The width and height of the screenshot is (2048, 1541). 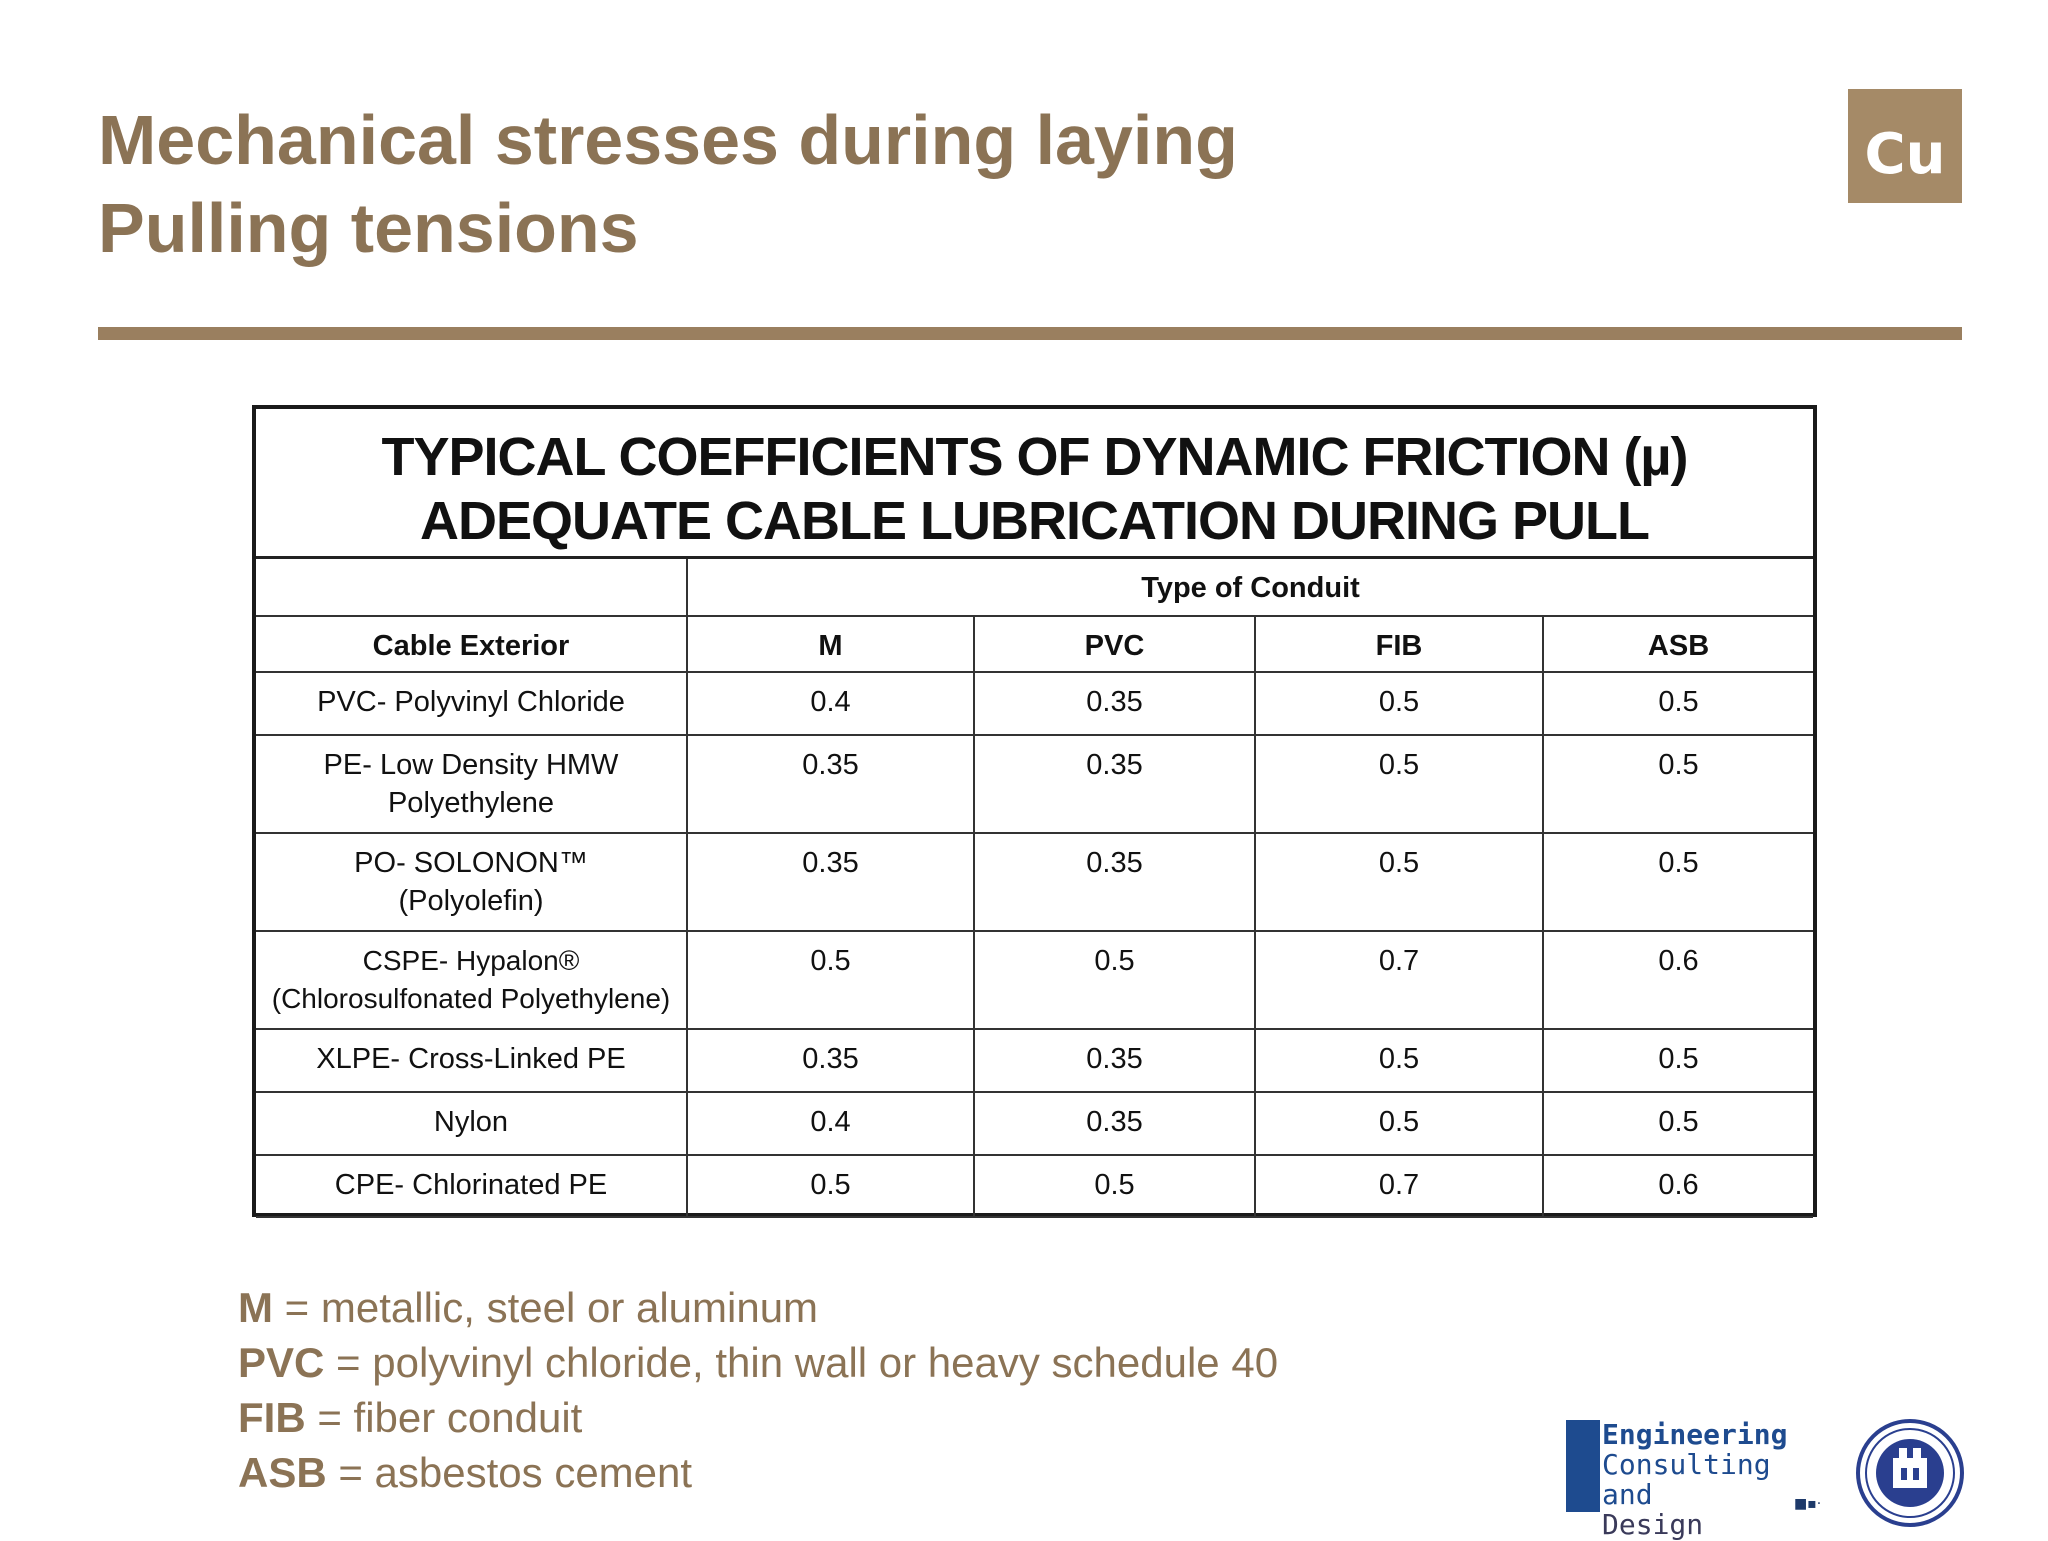 What do you see at coordinates (546, 1307) in the screenshot?
I see `legend-text: = metallic, steel or aluminum` at bounding box center [546, 1307].